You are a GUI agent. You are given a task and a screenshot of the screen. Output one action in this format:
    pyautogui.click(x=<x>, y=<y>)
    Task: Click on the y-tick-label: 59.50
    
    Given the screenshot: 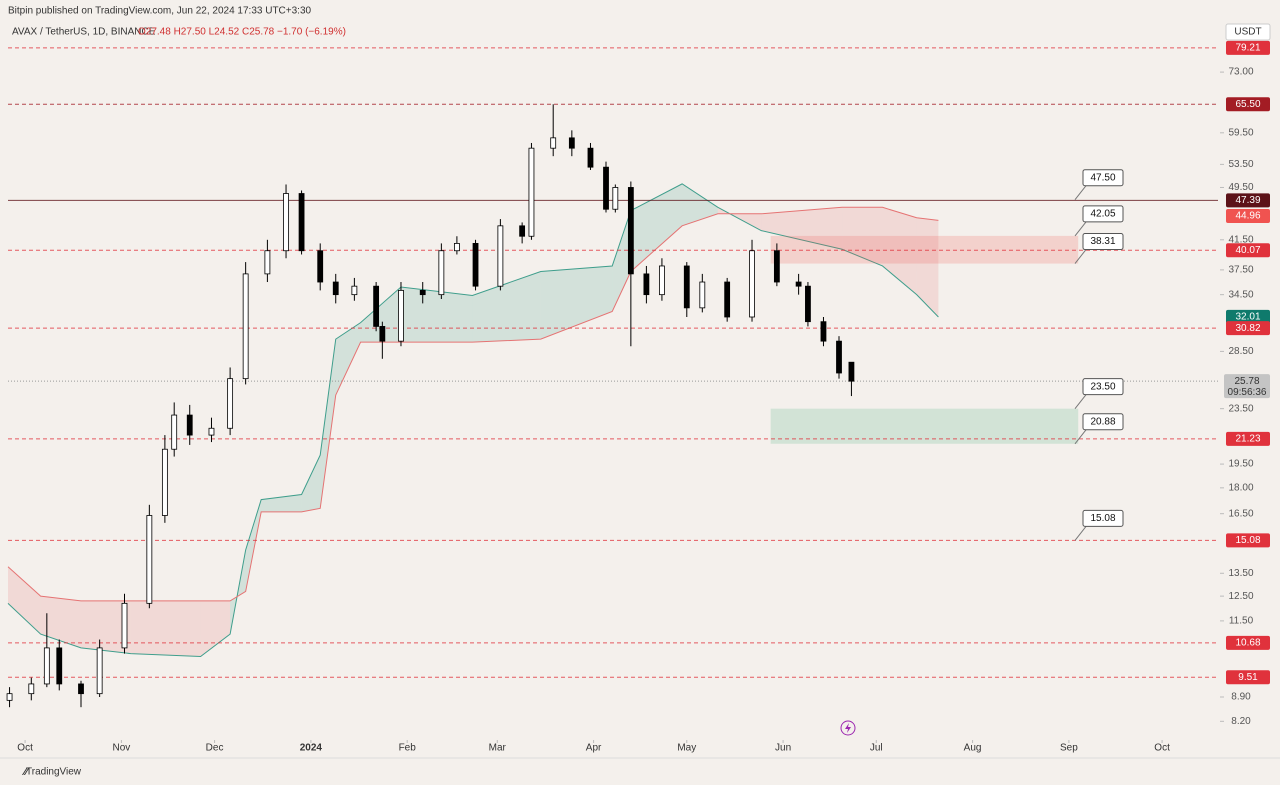 What is the action you would take?
    pyautogui.click(x=1240, y=132)
    